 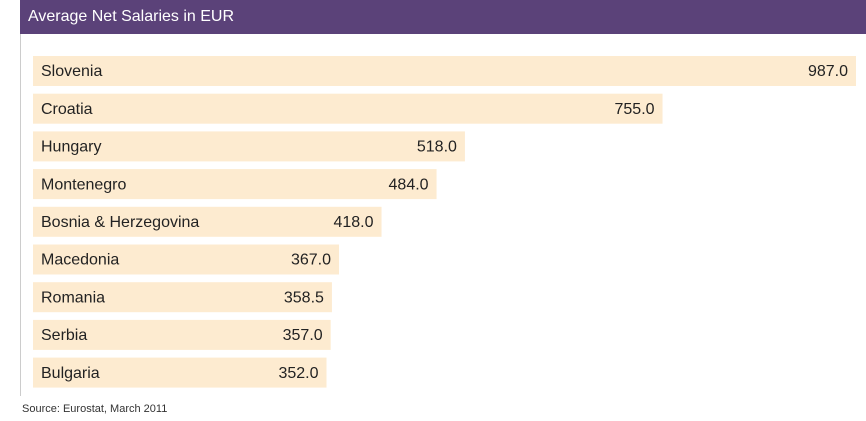 I want to click on category-label: Bulgaria, so click(x=70, y=373).